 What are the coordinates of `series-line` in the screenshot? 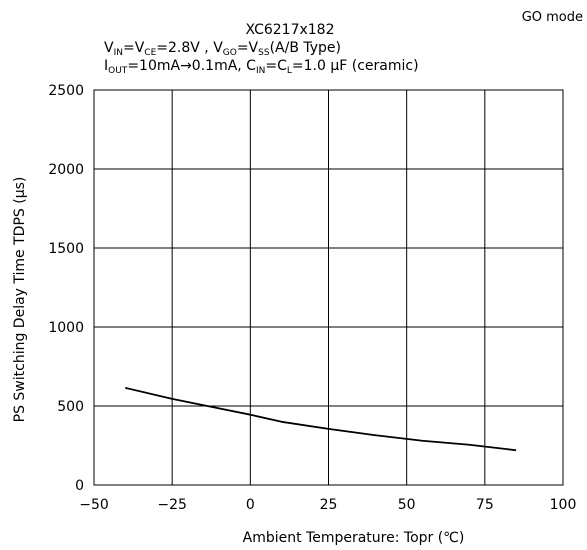 It's located at (321, 419).